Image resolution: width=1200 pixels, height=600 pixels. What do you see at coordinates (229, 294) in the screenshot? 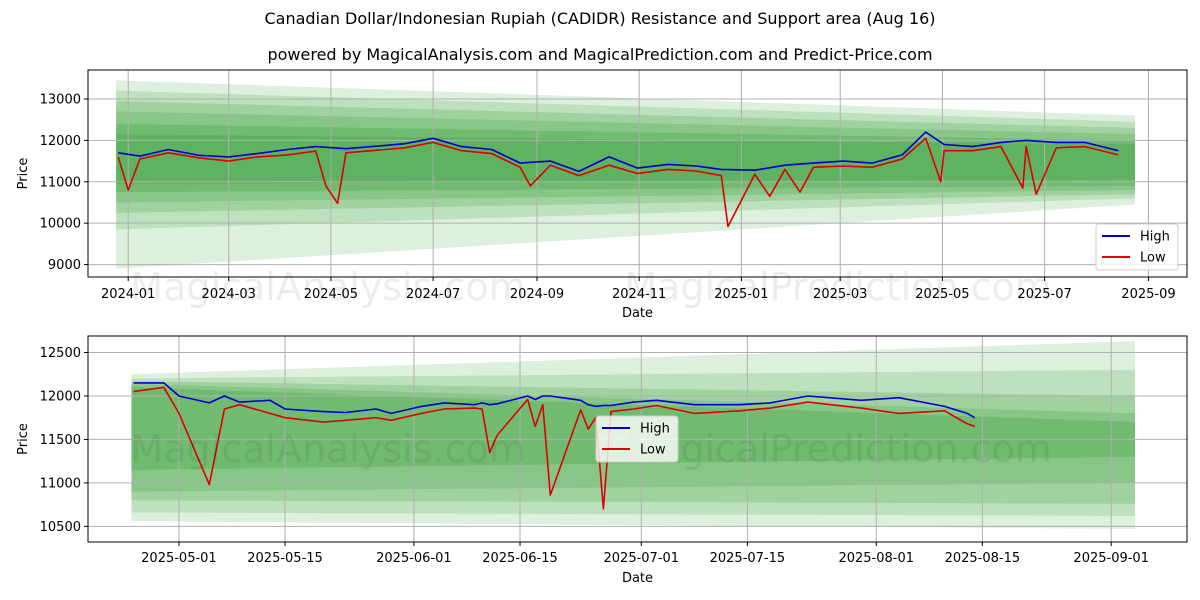
I see `x-tick-label: 2024-03` at bounding box center [229, 294].